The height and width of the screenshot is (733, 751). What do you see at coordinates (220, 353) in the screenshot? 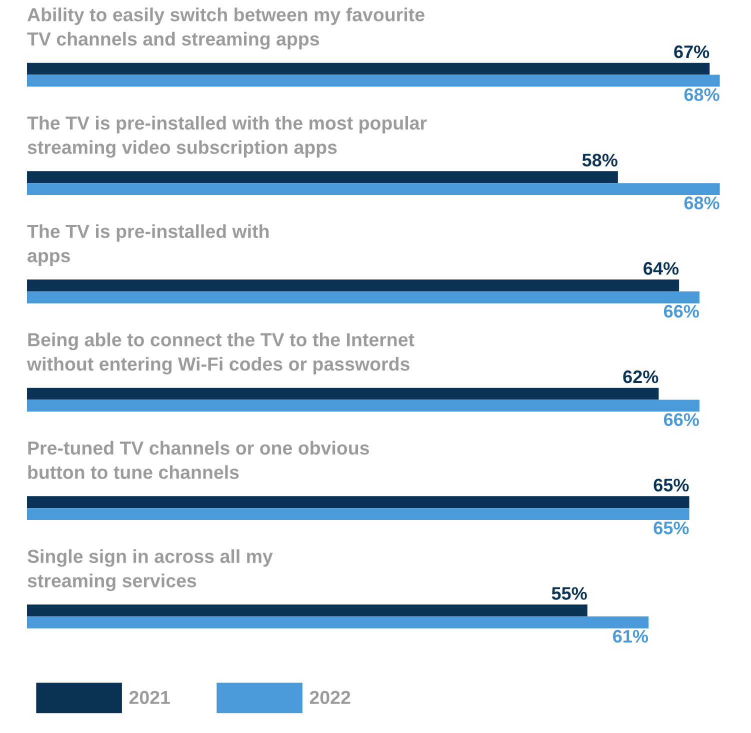
I see `y-tick-label: Being able to connect the TV to the Internet without entering Wi-Fi codes or passwords` at bounding box center [220, 353].